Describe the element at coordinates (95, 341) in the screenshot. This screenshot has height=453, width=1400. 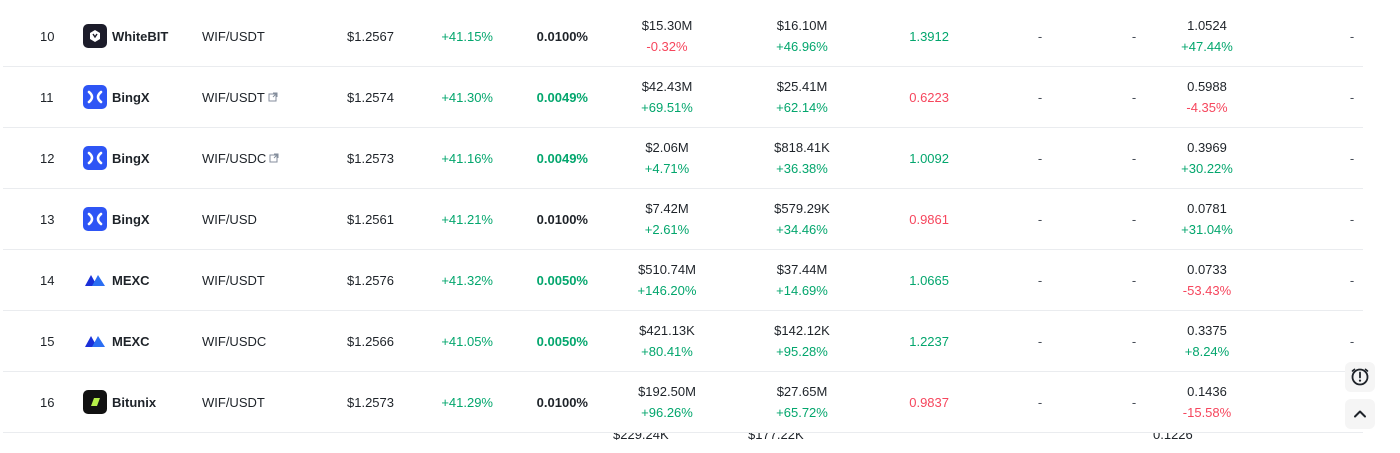
I see `mexc-logo-icon` at that location.